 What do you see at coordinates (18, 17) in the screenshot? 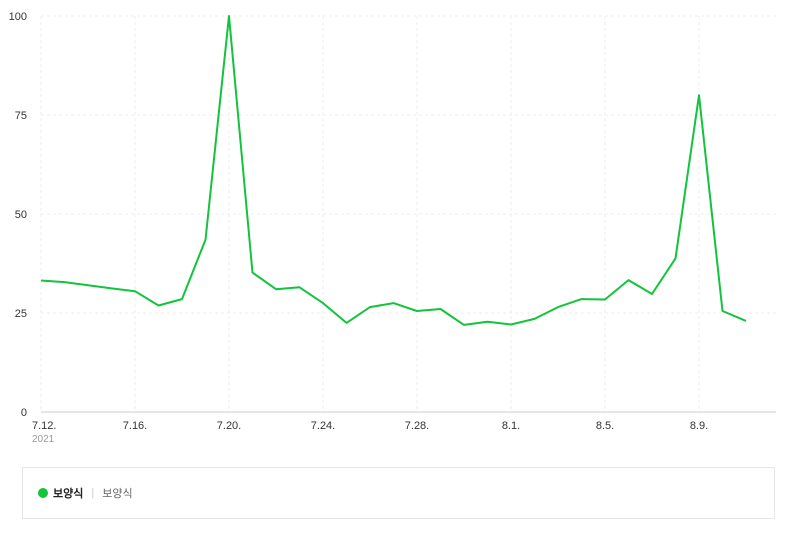
I see `y-tick-label: 100` at bounding box center [18, 17].